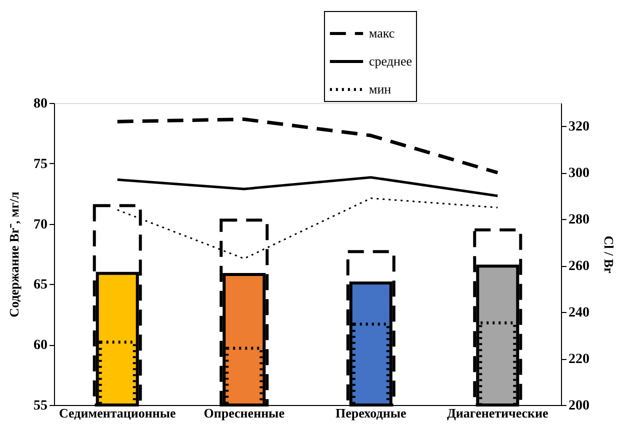 Image resolution: width=622 pixels, height=426 pixels. What do you see at coordinates (41, 104) in the screenshot?
I see `y-tick-label: 80` at bounding box center [41, 104].